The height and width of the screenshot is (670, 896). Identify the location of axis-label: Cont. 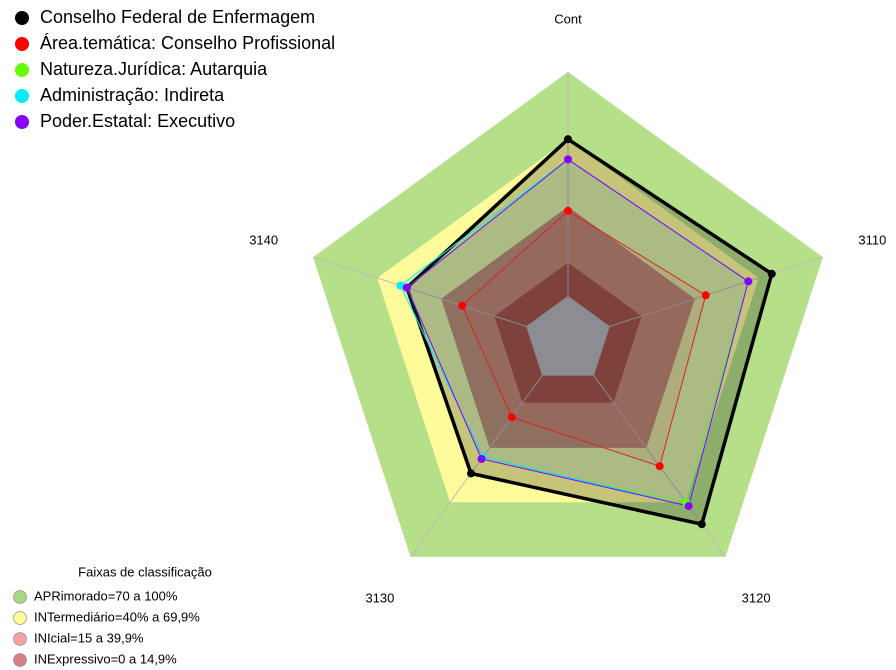
(568, 18).